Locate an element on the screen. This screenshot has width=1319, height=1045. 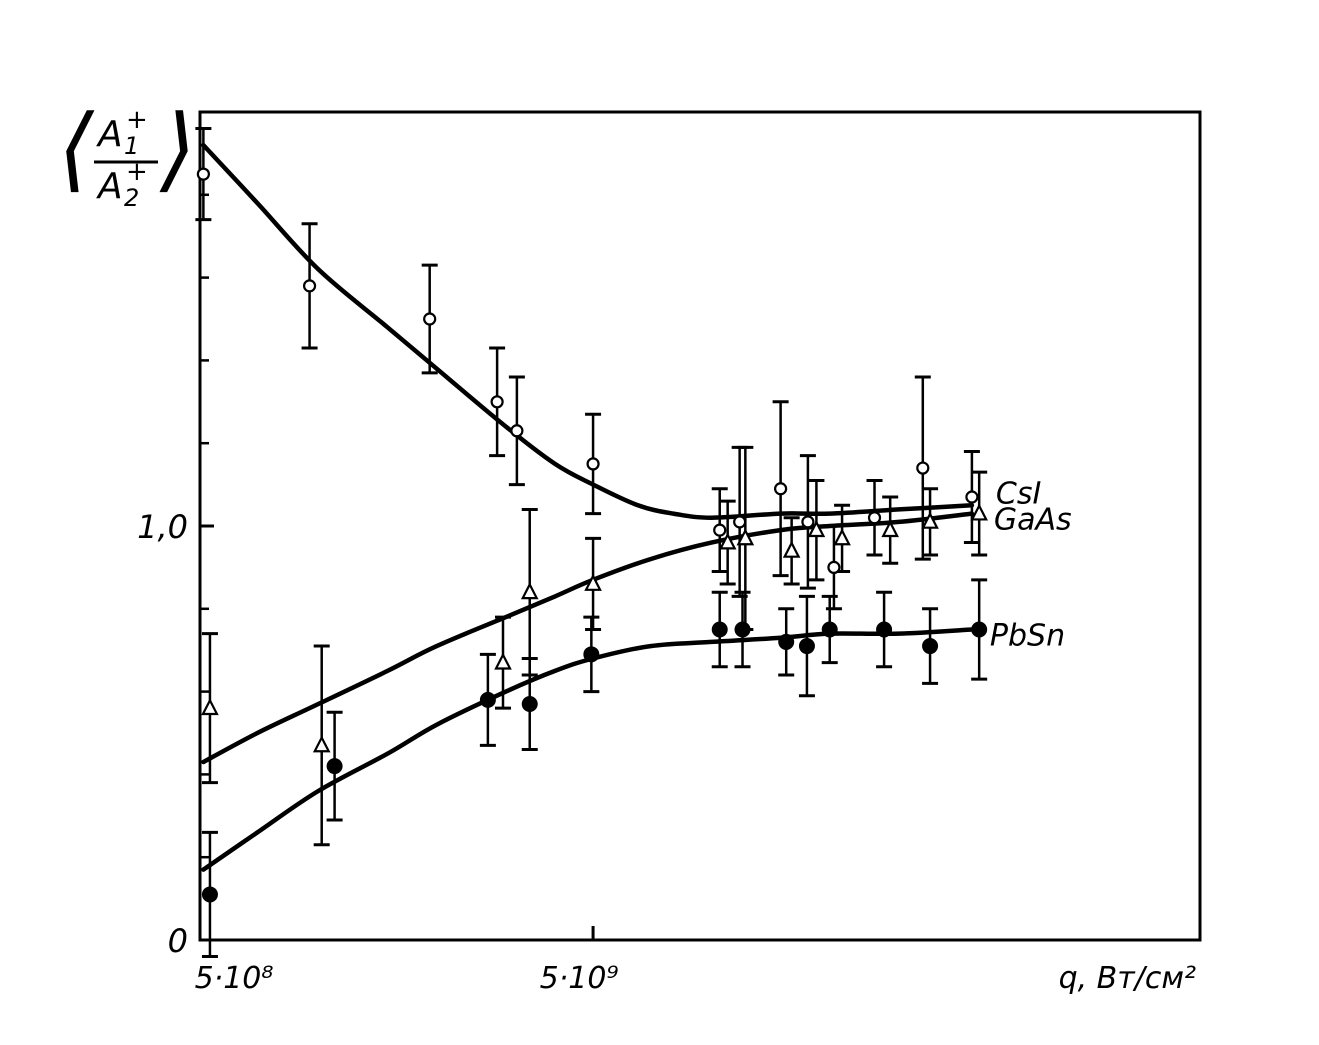
y-label-denominator-sup: + is located at coordinates (137, 172).